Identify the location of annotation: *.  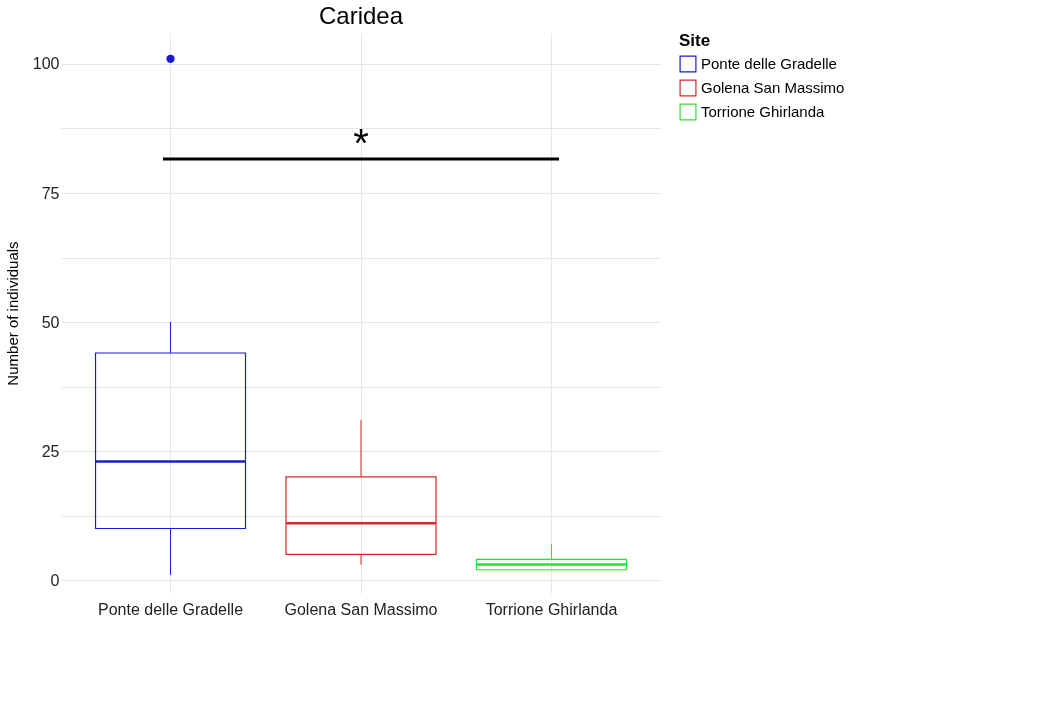
(361, 142).